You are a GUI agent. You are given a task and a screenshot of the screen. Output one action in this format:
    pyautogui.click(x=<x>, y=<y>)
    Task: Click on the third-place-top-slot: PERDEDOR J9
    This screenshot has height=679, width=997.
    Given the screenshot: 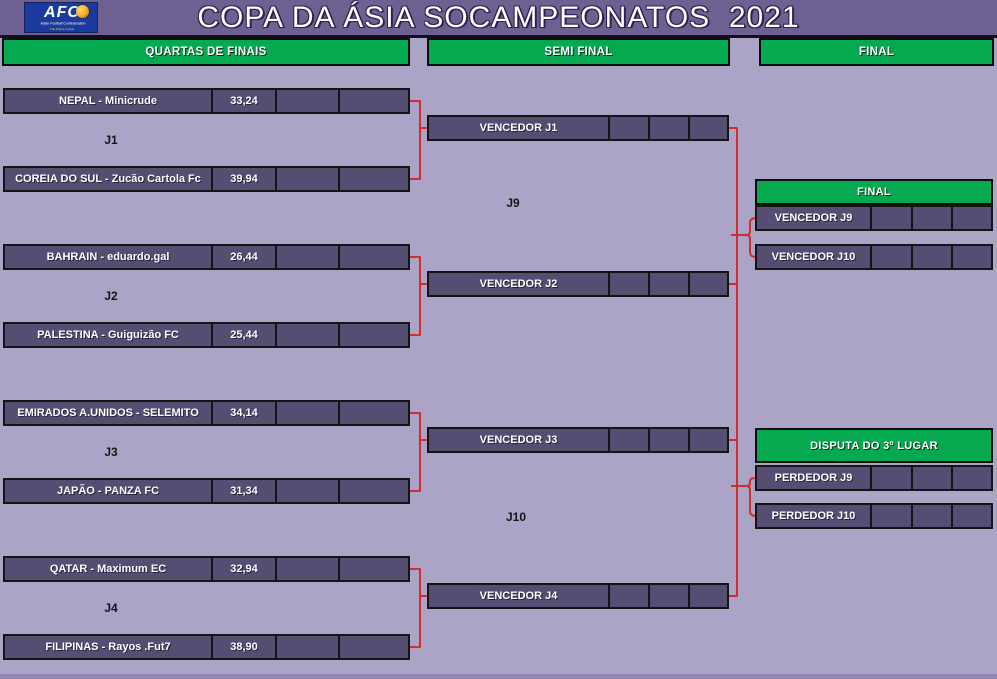 What is the action you would take?
    pyautogui.click(x=874, y=478)
    